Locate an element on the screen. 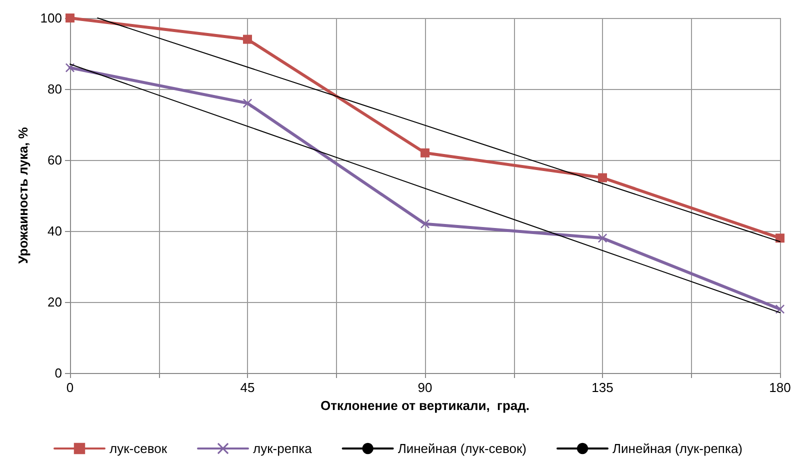  legend-label: Линейная (лук-репка) is located at coordinates (677, 448).